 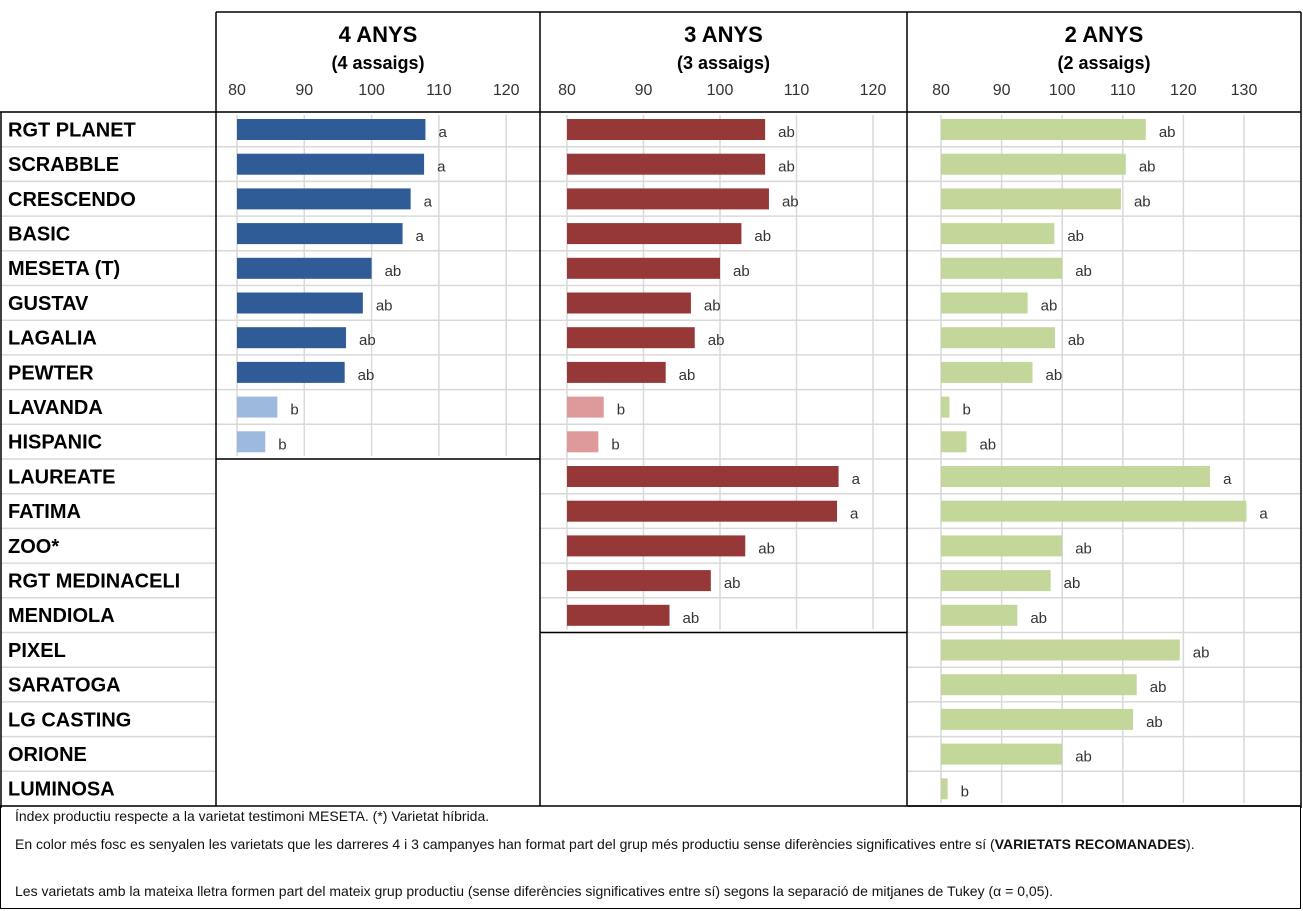 What do you see at coordinates (1037, 719) in the screenshot?
I see `bar-lg-casting` at bounding box center [1037, 719].